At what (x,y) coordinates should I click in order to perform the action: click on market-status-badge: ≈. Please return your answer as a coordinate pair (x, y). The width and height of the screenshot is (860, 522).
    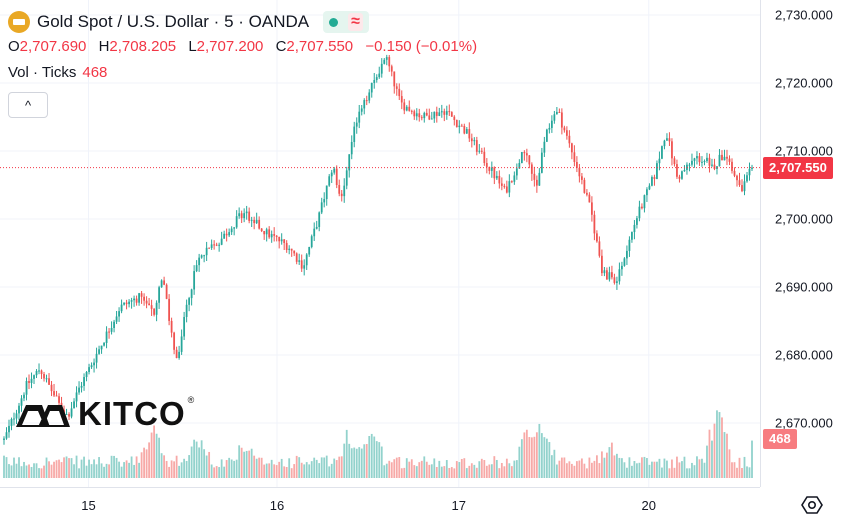
    Looking at the image, I should click on (346, 22).